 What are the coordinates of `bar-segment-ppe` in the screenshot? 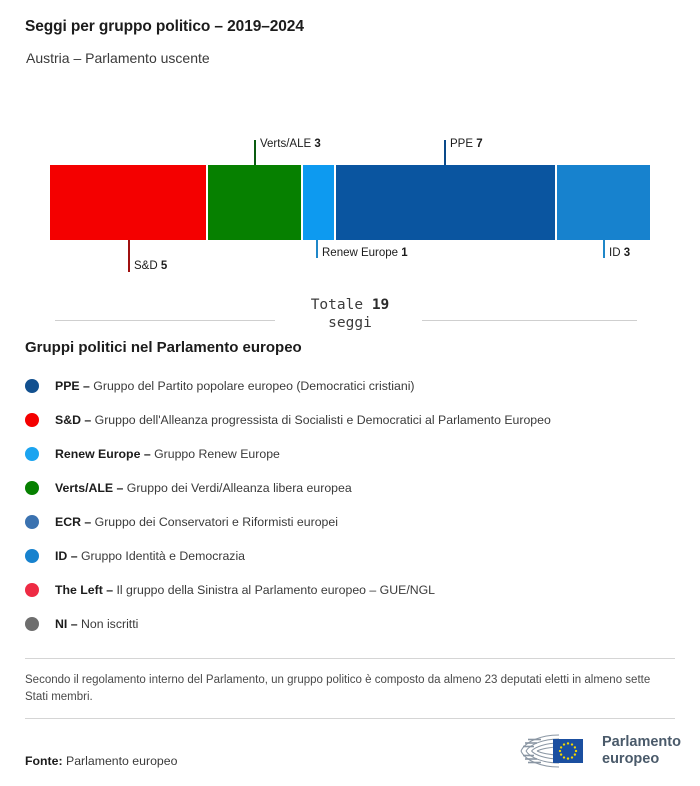 It's located at (444, 202).